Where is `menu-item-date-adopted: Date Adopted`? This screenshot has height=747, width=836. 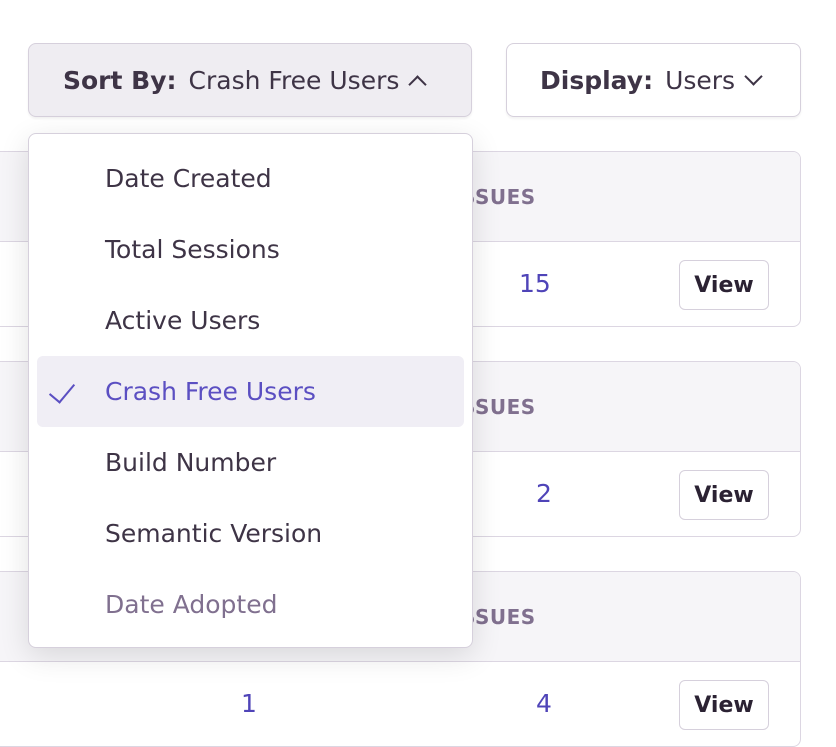 menu-item-date-adopted: Date Adopted is located at coordinates (250, 604).